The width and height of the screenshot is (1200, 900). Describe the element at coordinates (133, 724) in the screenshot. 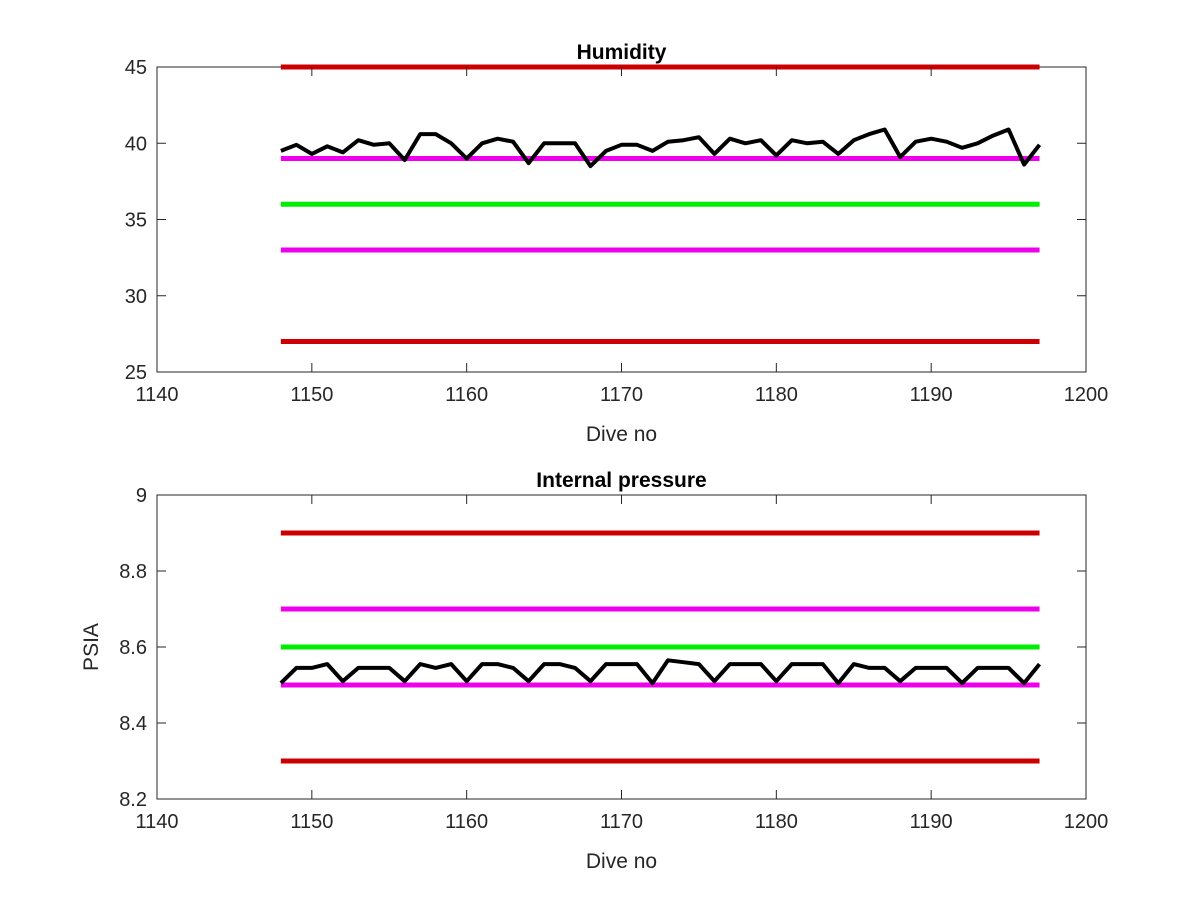

I see `internal-pressure-y-tick-label: 8.4` at that location.